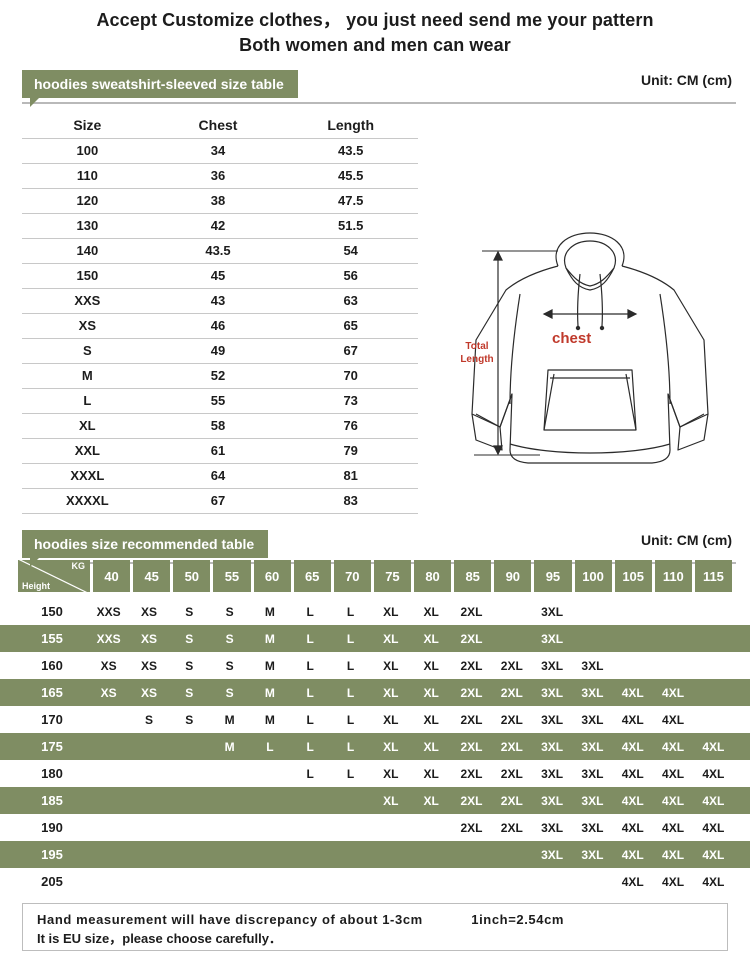 This screenshot has width=750, height=960. Describe the element at coordinates (108, 638) in the screenshot. I see `size-cell: XXS` at that location.